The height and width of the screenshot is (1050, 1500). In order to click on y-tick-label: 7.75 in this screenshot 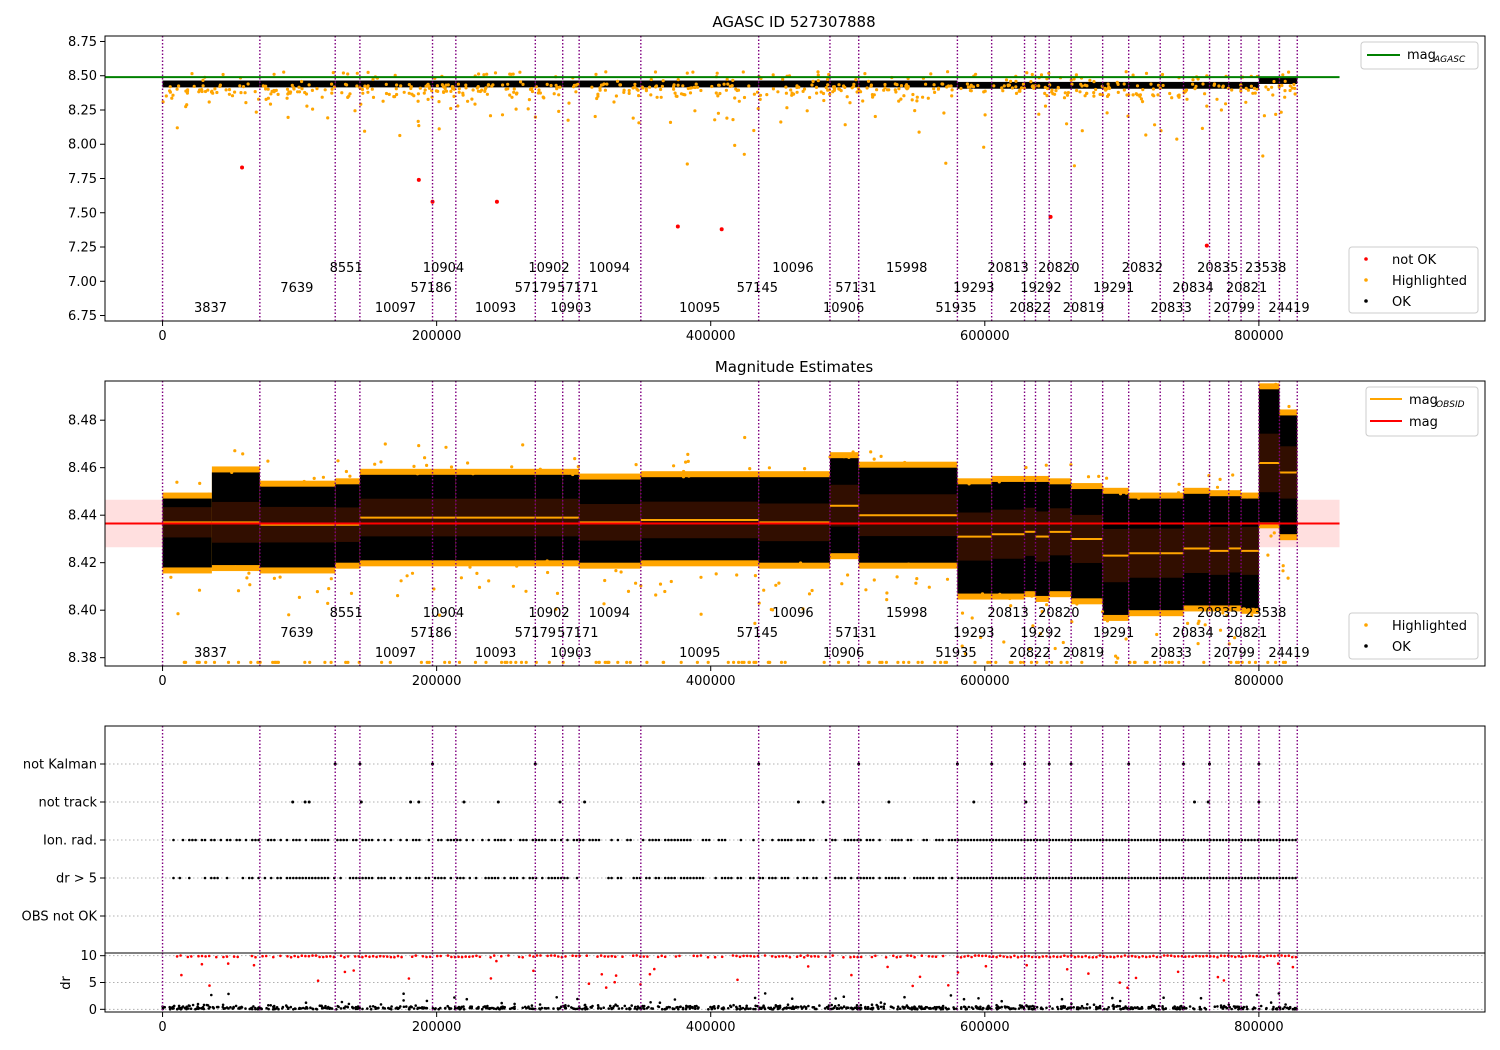, I will do `click(82, 179)`.